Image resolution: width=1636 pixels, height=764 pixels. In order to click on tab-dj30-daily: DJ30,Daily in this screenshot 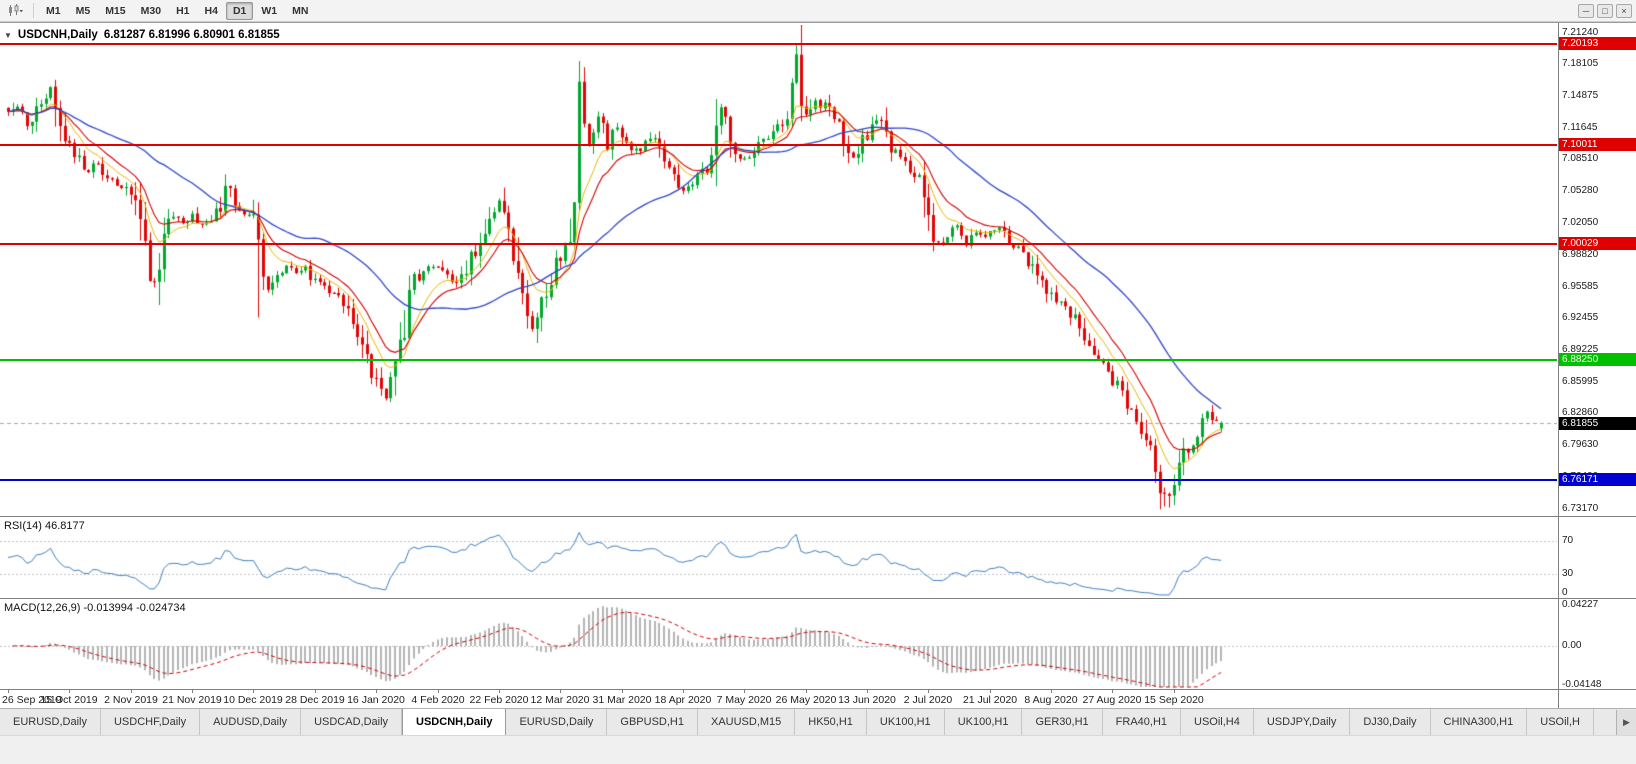, I will do `click(1390, 722)`.